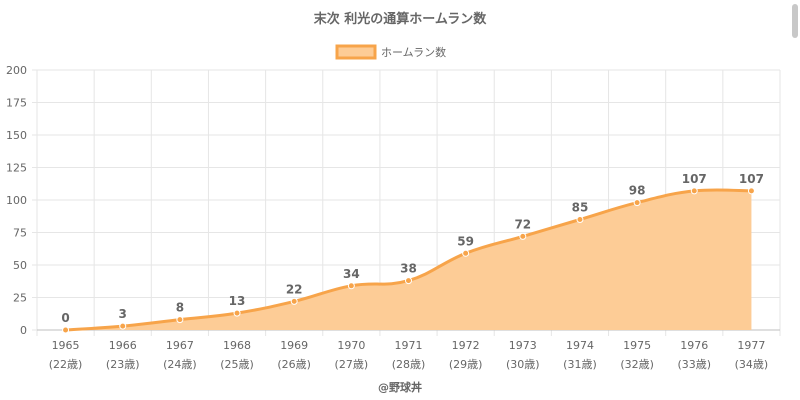 The height and width of the screenshot is (400, 800). I want to click on data-label: 34, so click(351, 274).